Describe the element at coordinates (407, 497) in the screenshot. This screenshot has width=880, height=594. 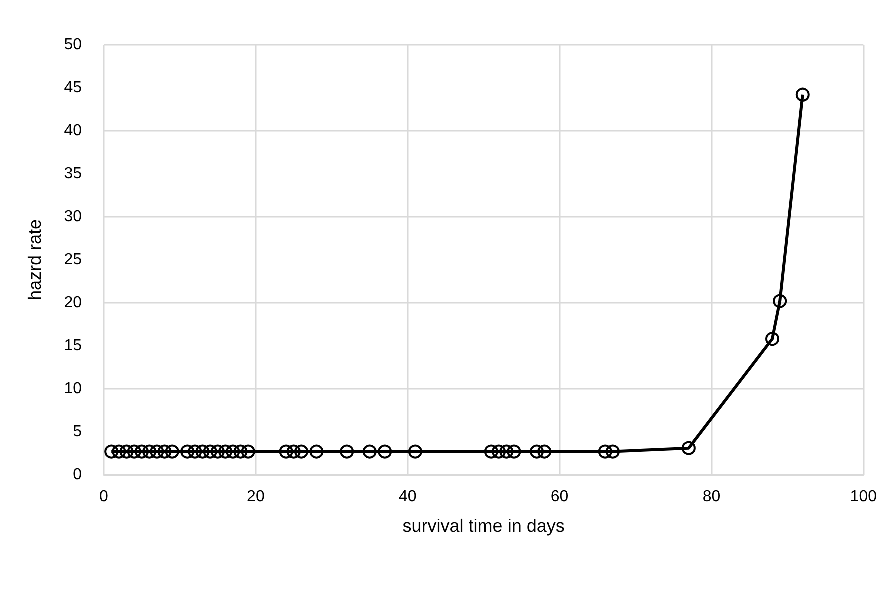
I see `x-tick-label: 40` at that location.